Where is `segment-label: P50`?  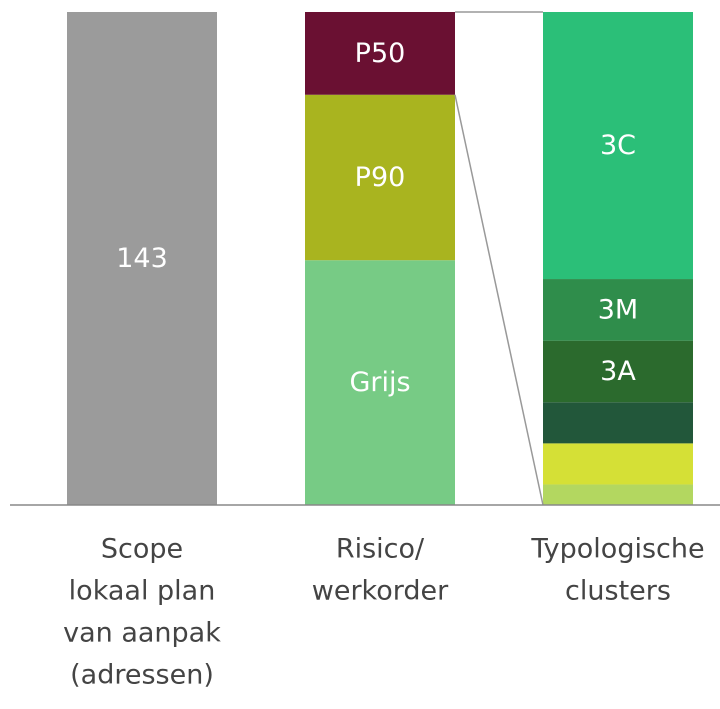
segment-label: P50 is located at coordinates (380, 53).